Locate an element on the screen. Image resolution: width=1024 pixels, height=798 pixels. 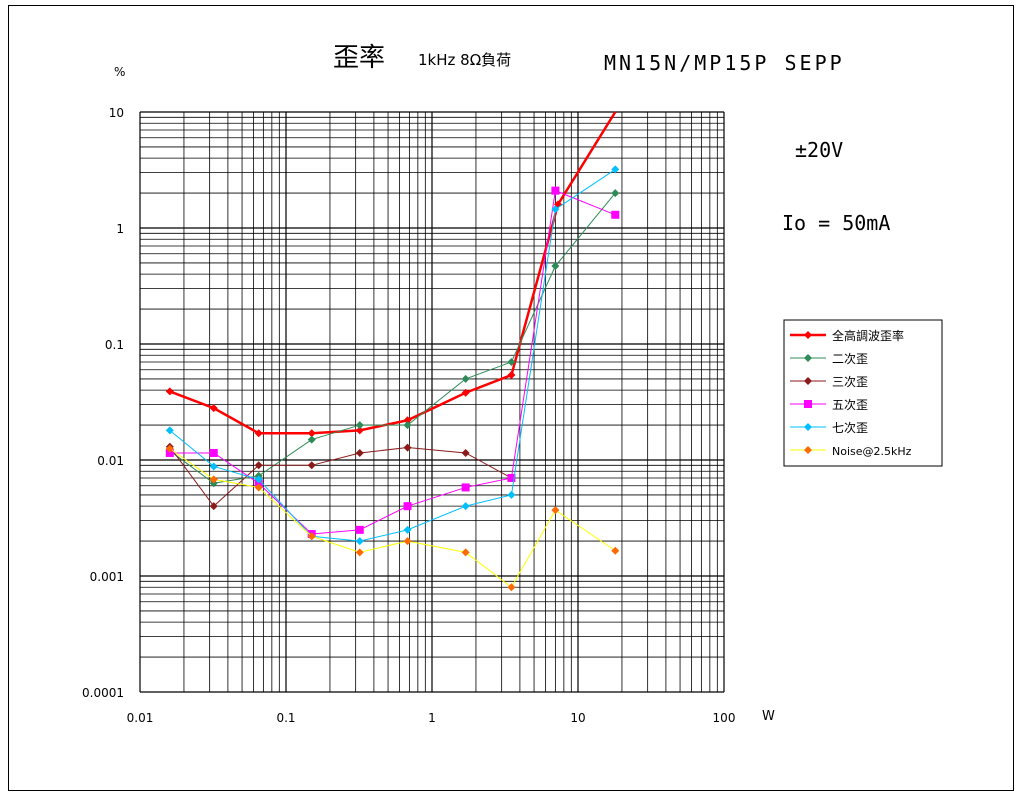
legend-item: Noise@2.5kHz is located at coordinates (851, 451).